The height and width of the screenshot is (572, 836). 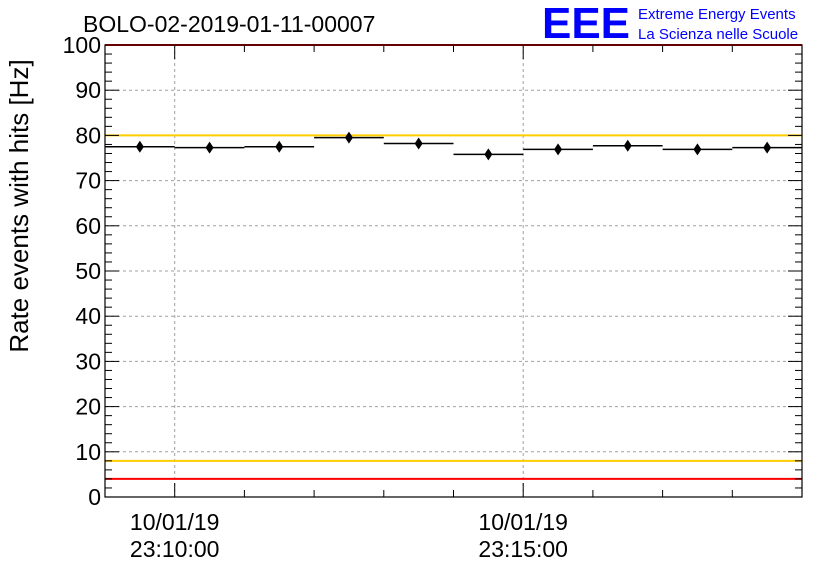 What do you see at coordinates (88, 407) in the screenshot?
I see `y-tick-label: 20` at bounding box center [88, 407].